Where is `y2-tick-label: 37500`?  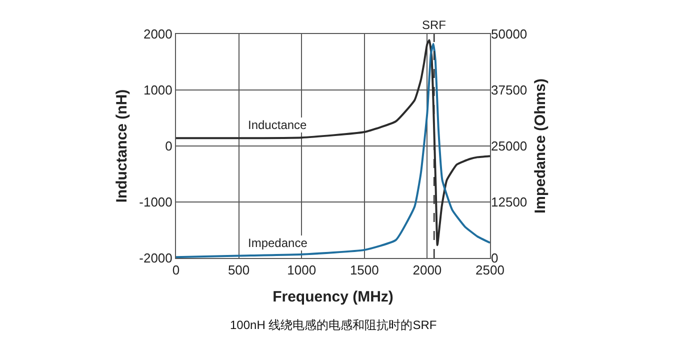 y2-tick-label: 37500 is located at coordinates (509, 90).